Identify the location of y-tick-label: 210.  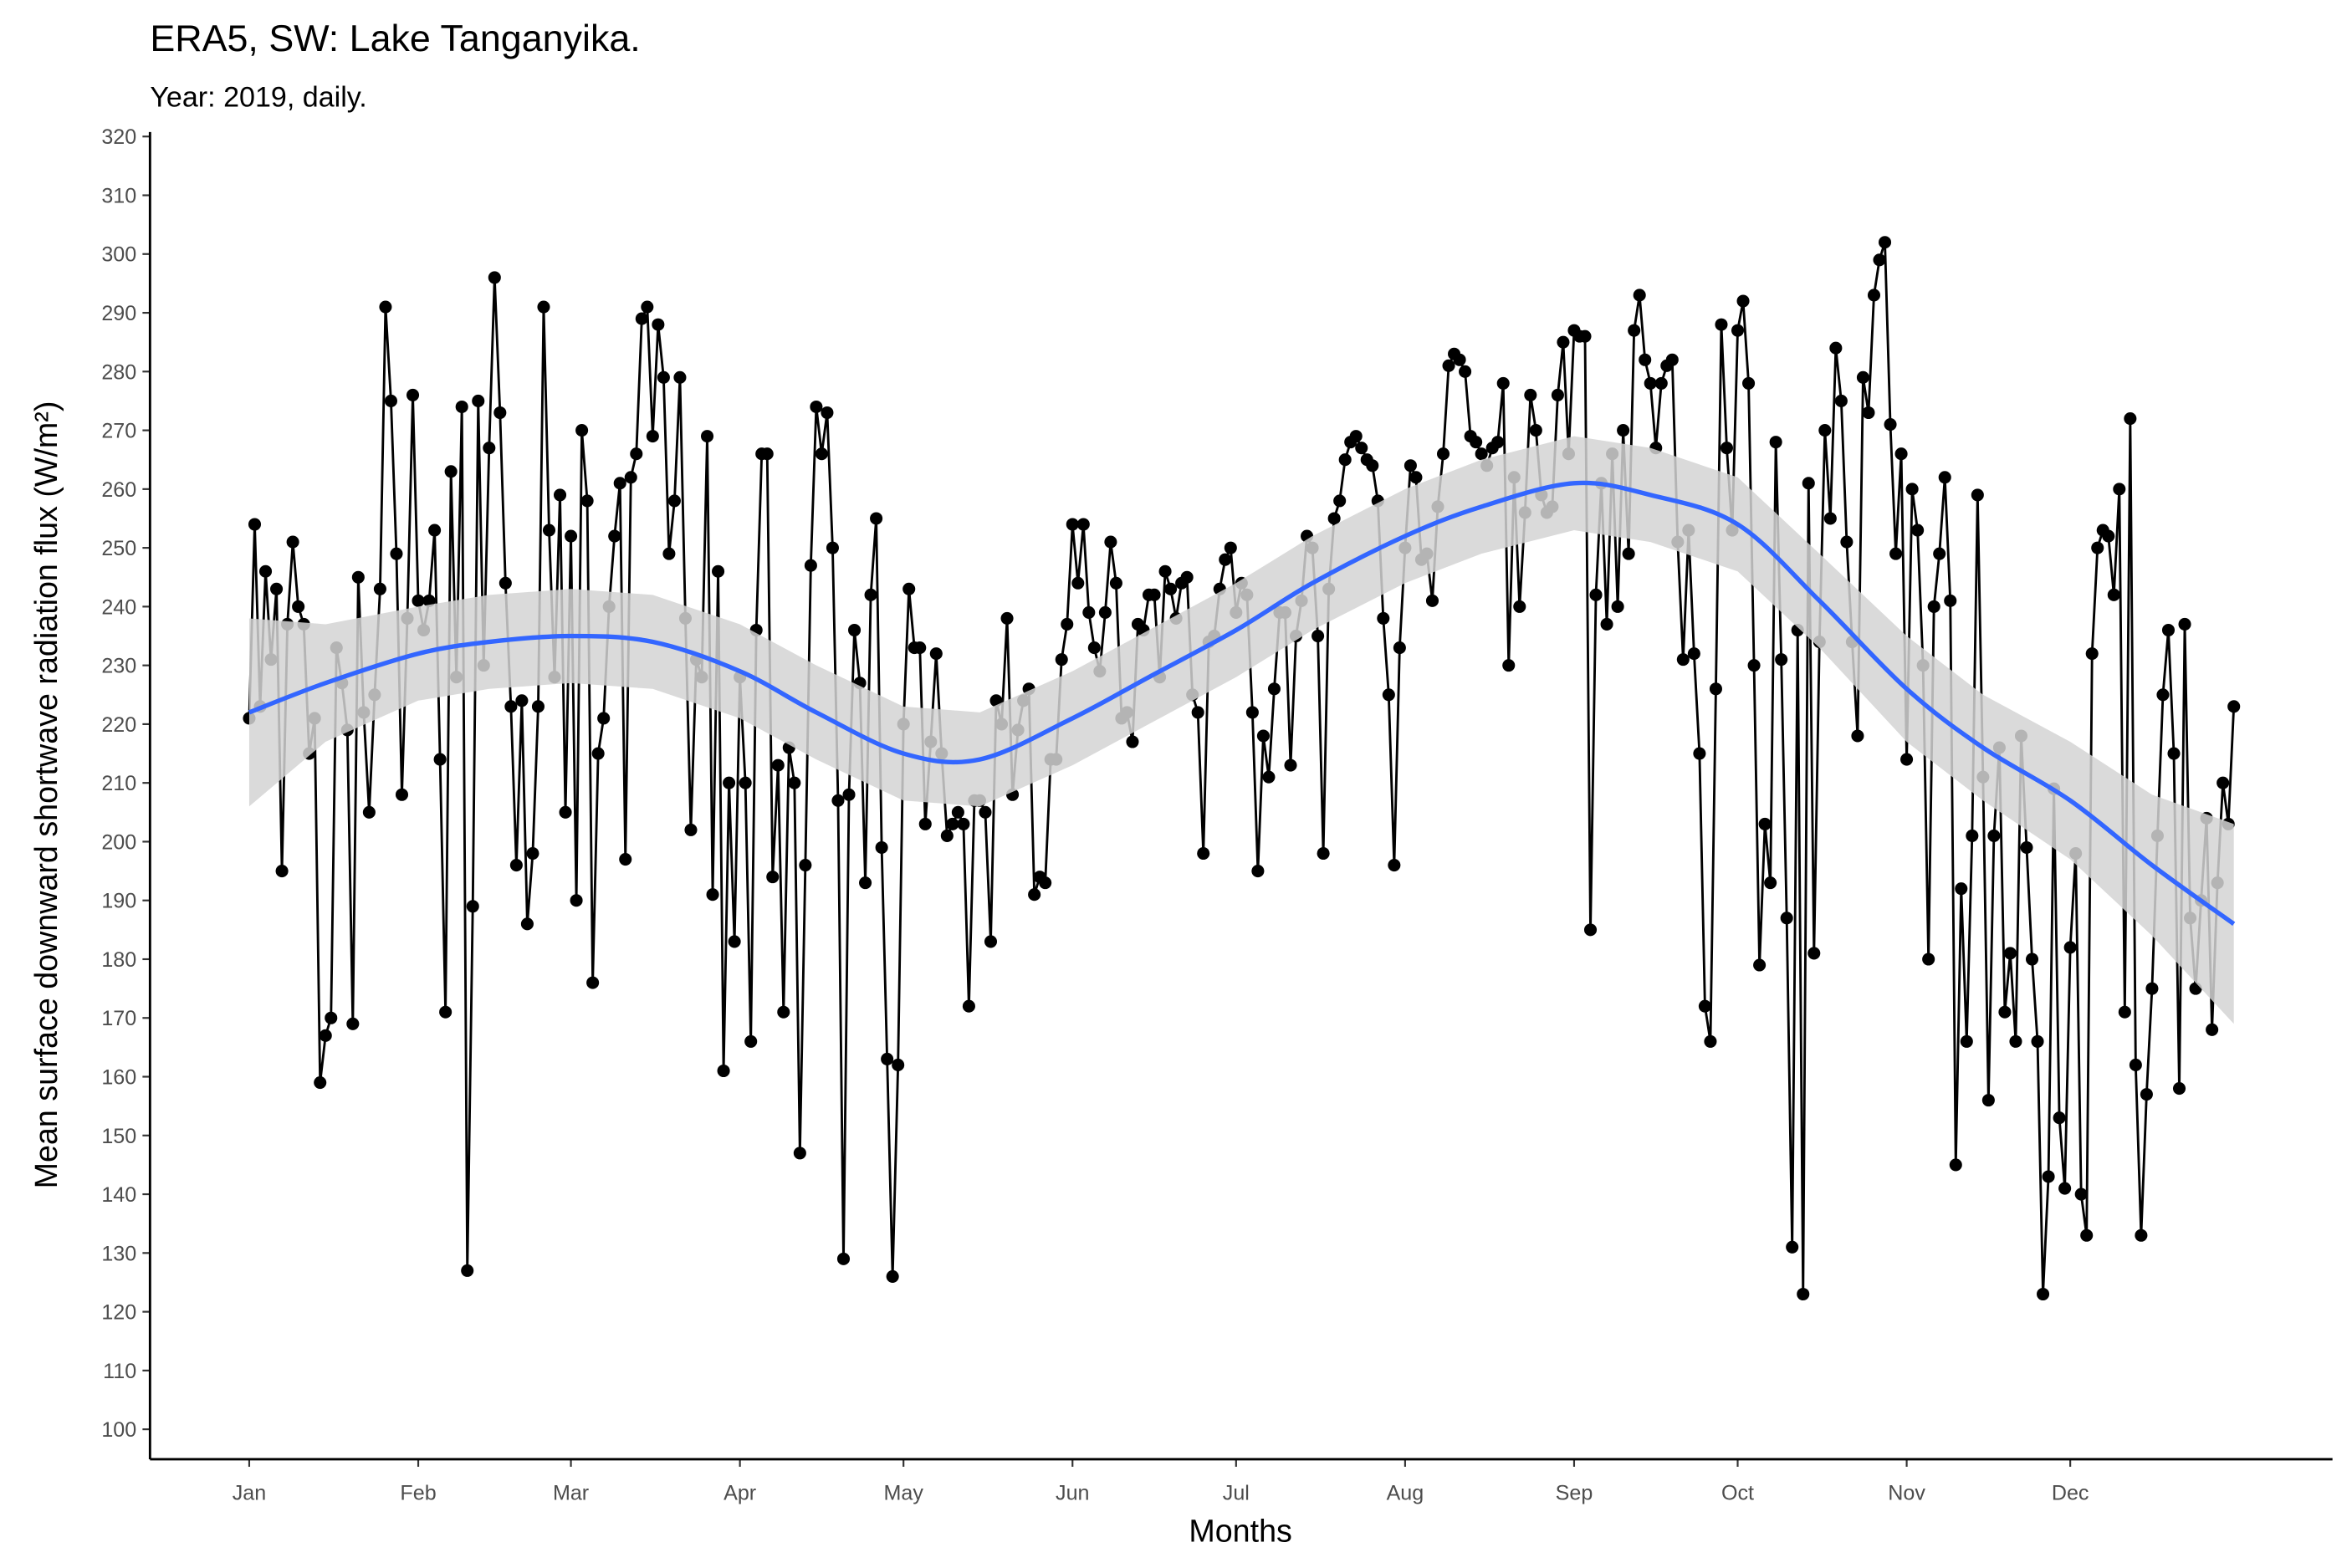
(118, 783).